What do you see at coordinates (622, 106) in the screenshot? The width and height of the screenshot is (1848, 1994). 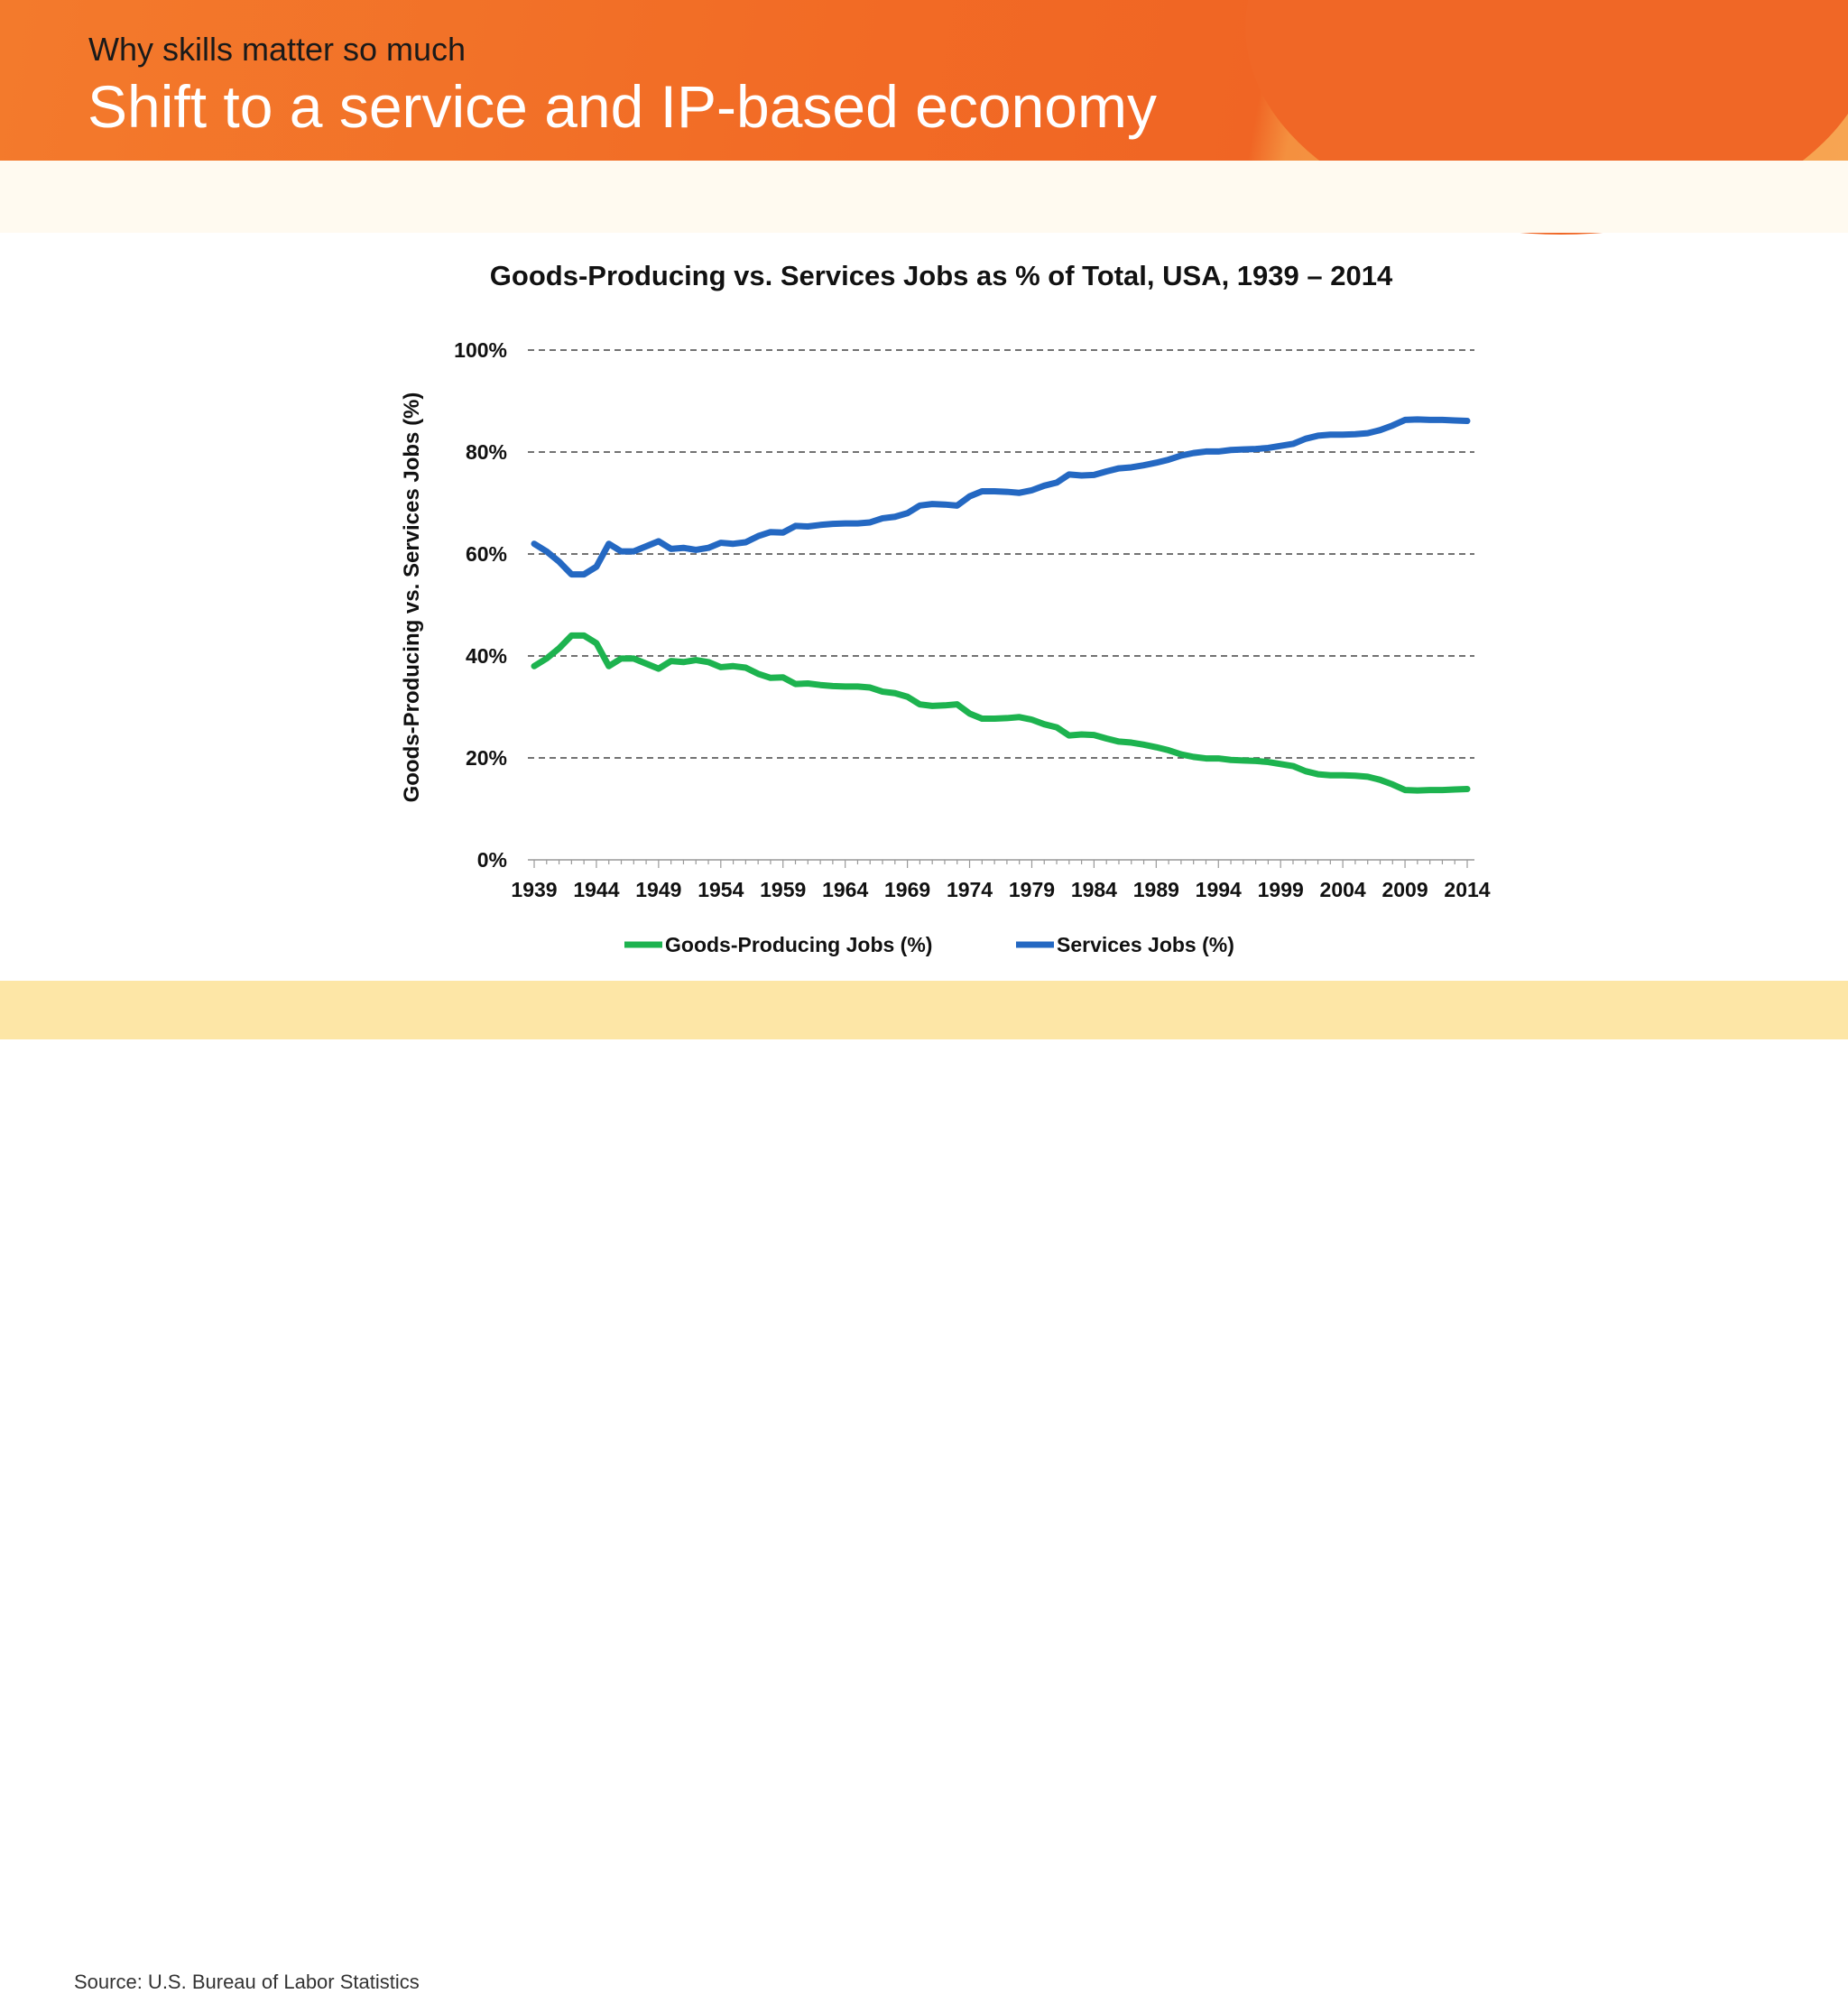 I see `slide-title: Shift to a service and IP-based economy` at bounding box center [622, 106].